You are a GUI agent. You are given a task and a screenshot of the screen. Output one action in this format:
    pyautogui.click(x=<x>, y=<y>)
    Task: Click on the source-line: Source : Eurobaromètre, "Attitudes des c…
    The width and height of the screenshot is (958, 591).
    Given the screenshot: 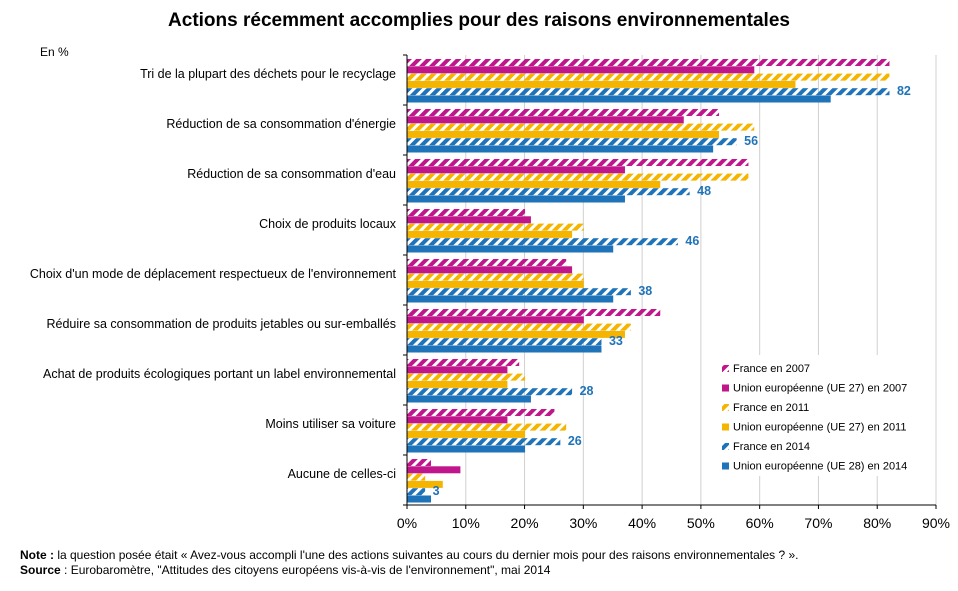 What is the action you would take?
    pyautogui.click(x=409, y=570)
    